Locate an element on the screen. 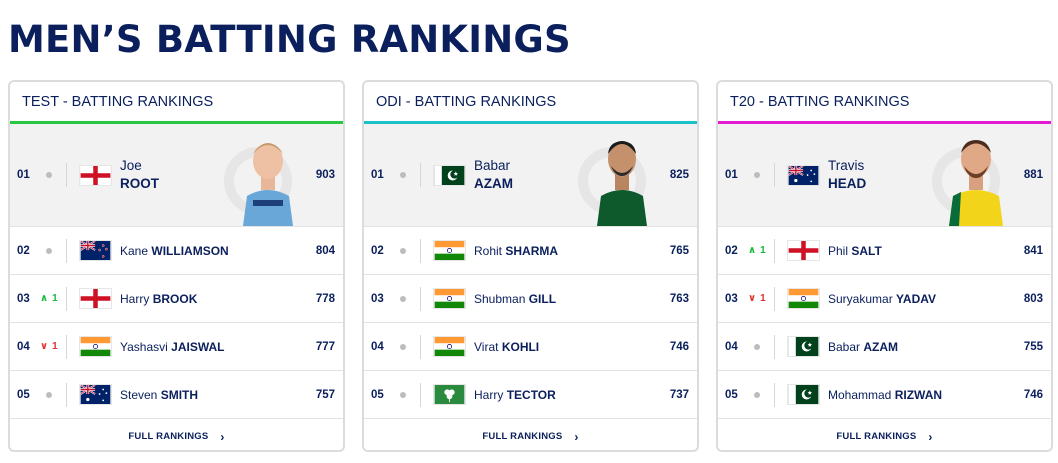 The width and height of the screenshot is (1058, 463). player-first-name: Mohammad is located at coordinates (860, 394).